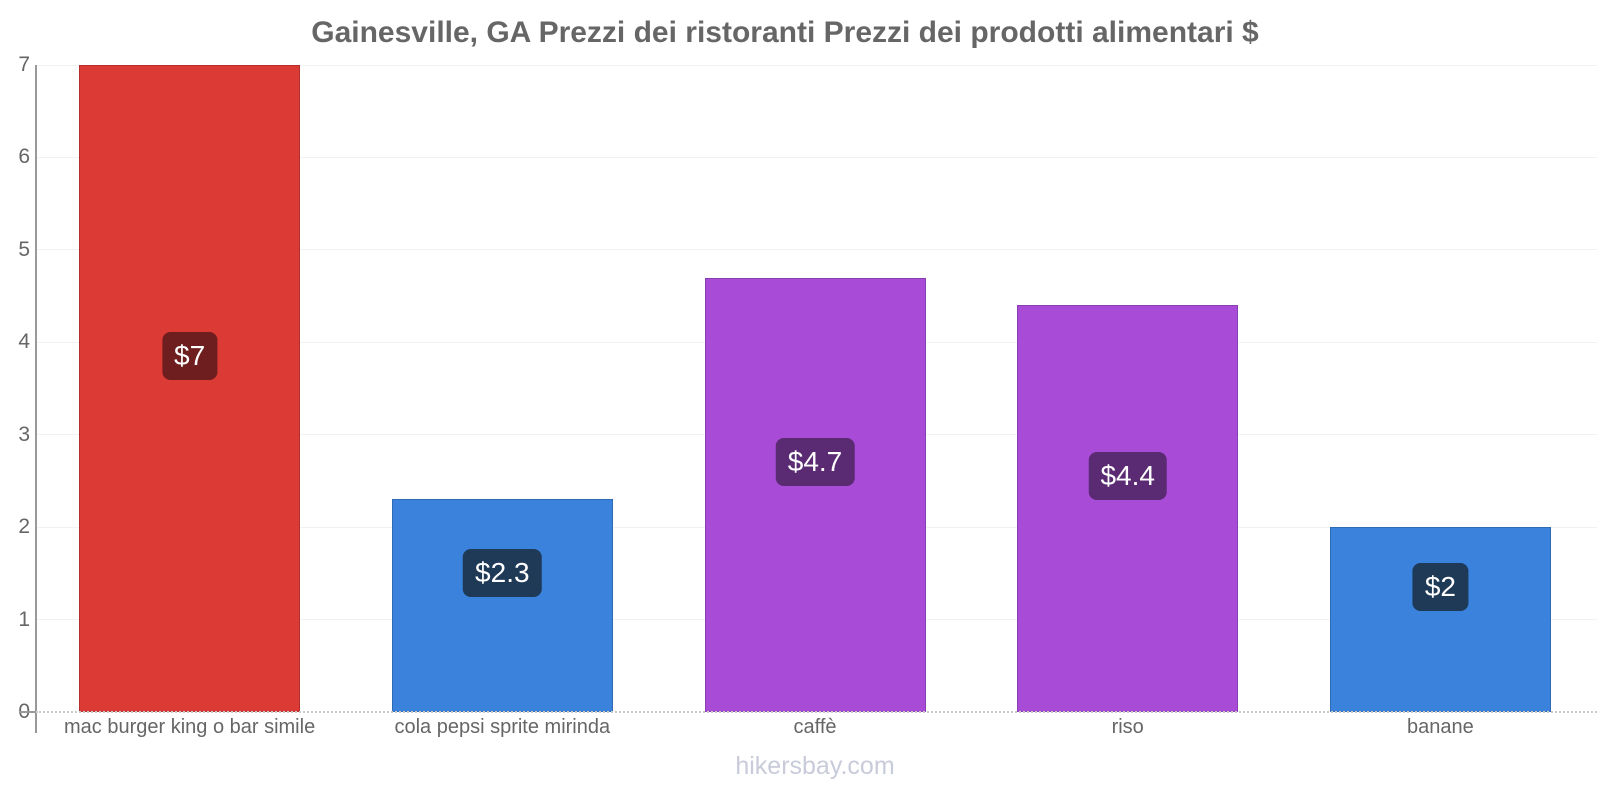 This screenshot has width=1600, height=800. I want to click on bar-cola-pepsi-sprite-mirinda, so click(502, 605).